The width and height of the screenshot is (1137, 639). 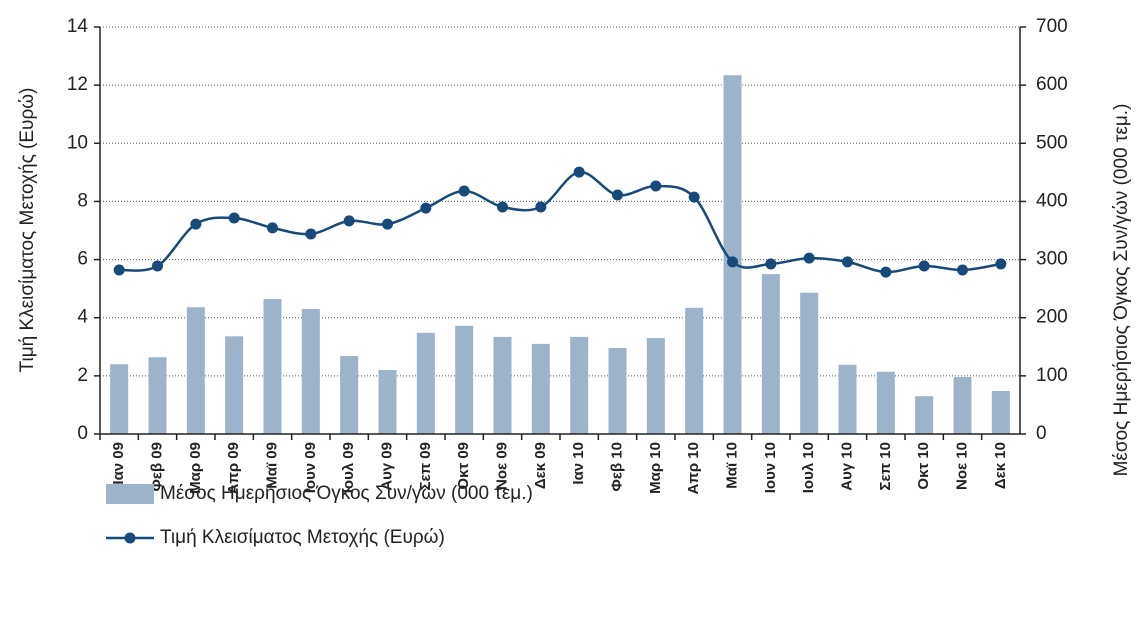 I want to click on x-tick-label: Ιαν 09, so click(x=118, y=463).